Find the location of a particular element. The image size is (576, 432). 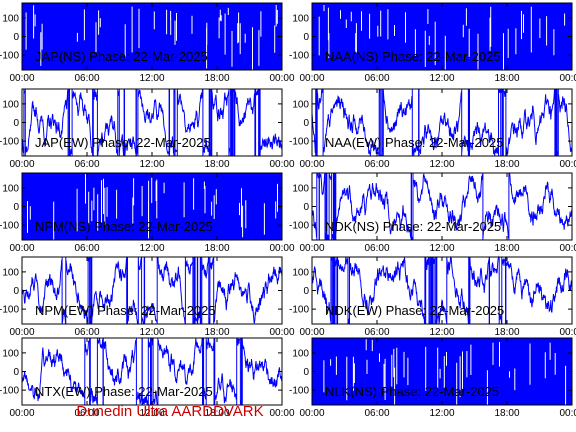

panel-title: NTX(EW) Phase: 22-Mar-2025 is located at coordinates (124, 391).